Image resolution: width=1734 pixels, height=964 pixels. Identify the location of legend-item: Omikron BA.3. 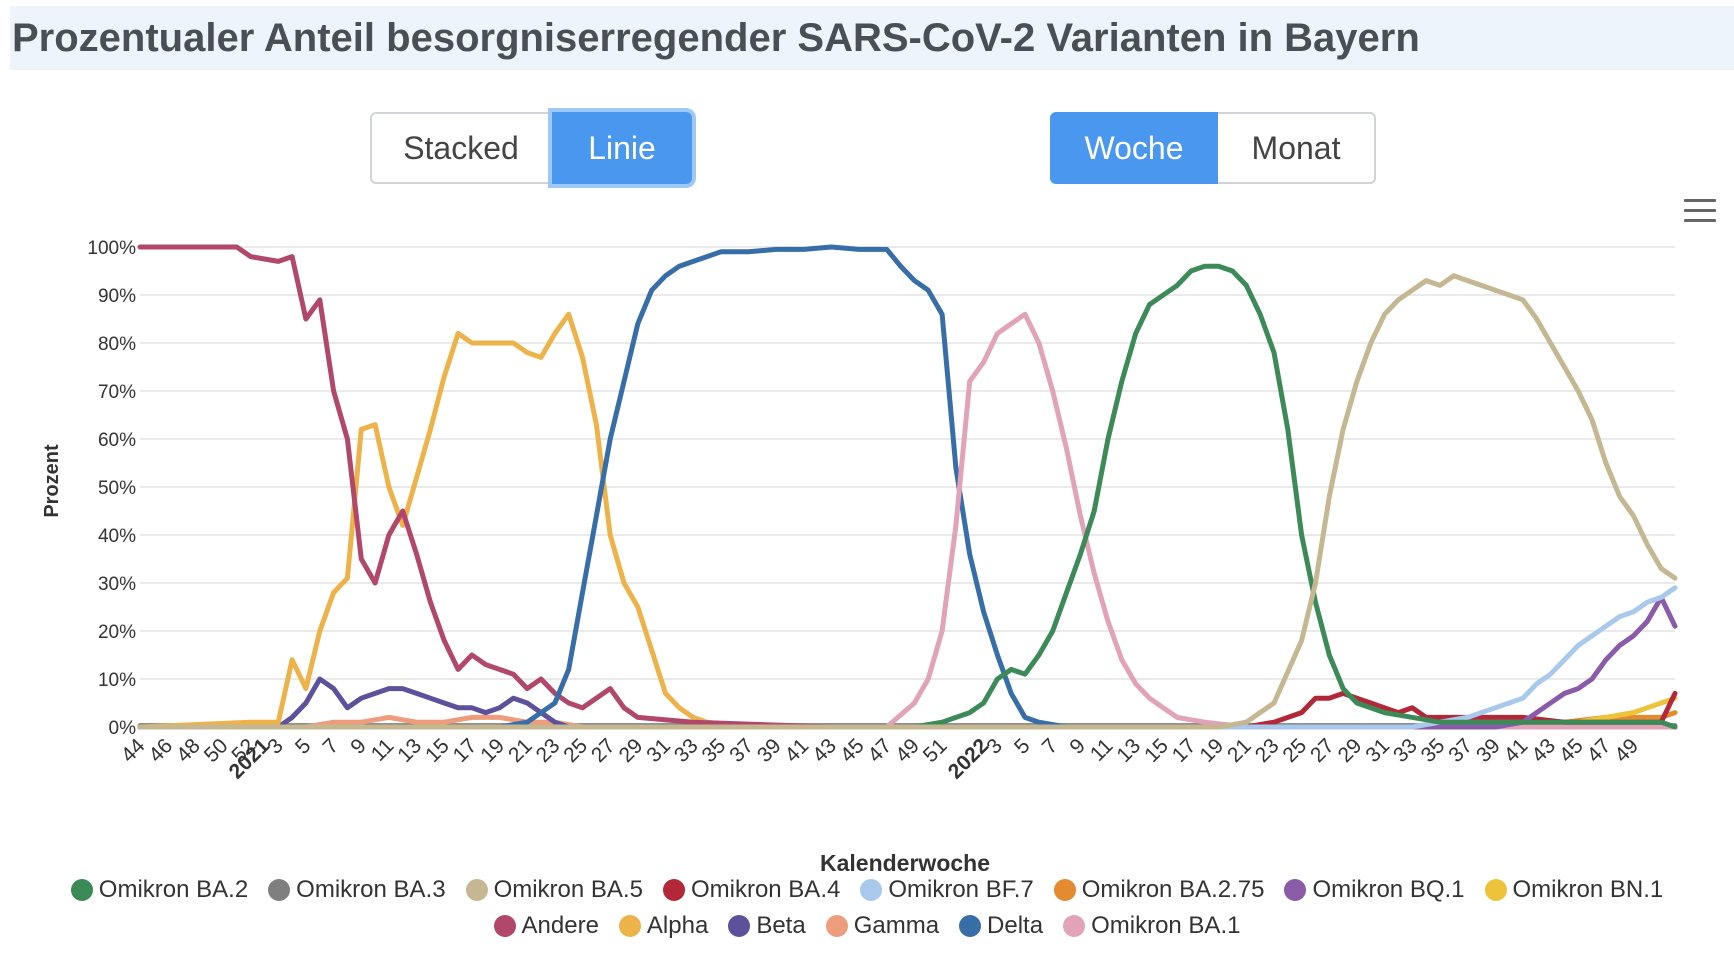
(357, 890).